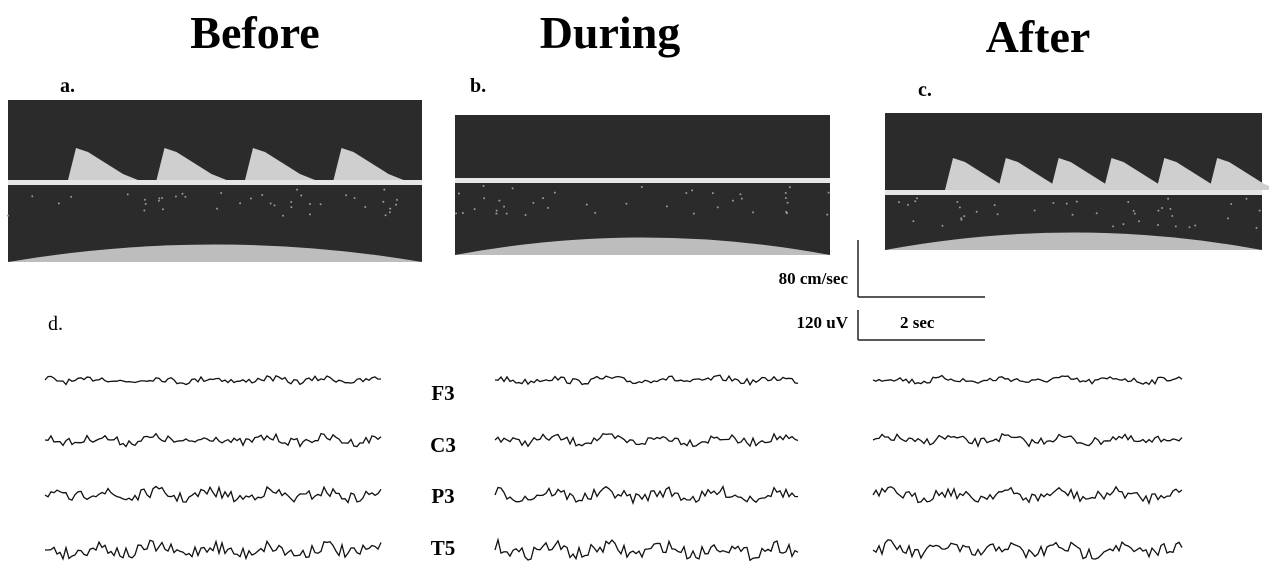 This screenshot has width=1269, height=570. Describe the element at coordinates (67, 86) in the screenshot. I see `panel-label: a.` at that location.